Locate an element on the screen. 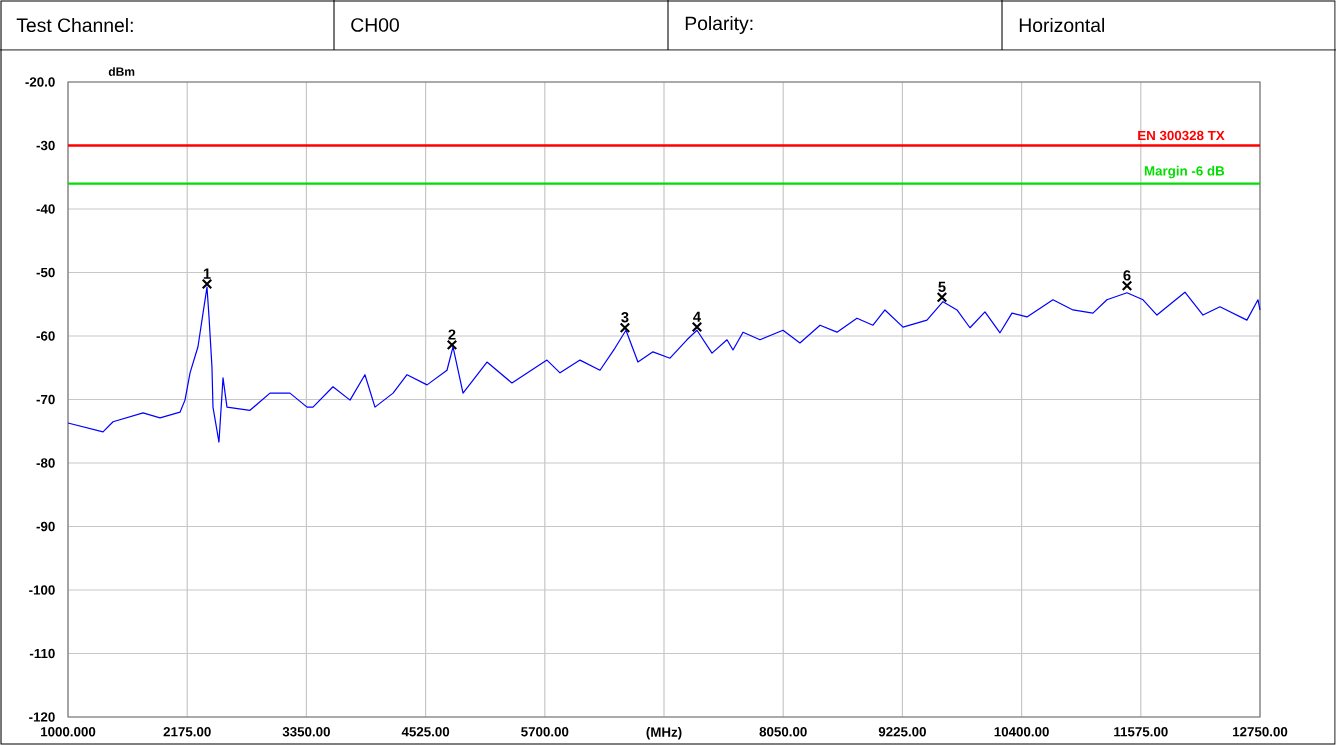  annotation: 2 is located at coordinates (452, 334).